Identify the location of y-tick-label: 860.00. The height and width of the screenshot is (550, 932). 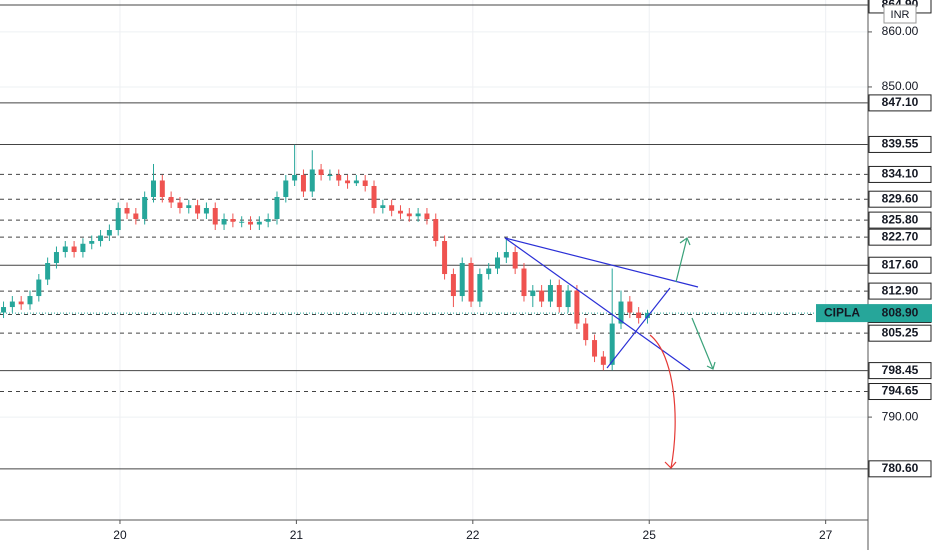
(900, 31).